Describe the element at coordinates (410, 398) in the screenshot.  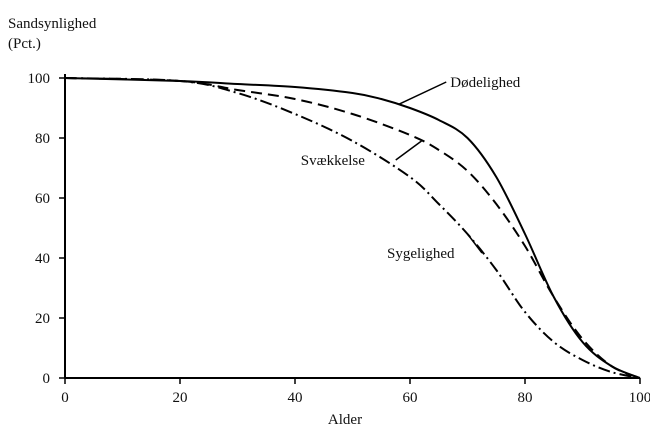
I see `x-tick-label: 60` at that location.